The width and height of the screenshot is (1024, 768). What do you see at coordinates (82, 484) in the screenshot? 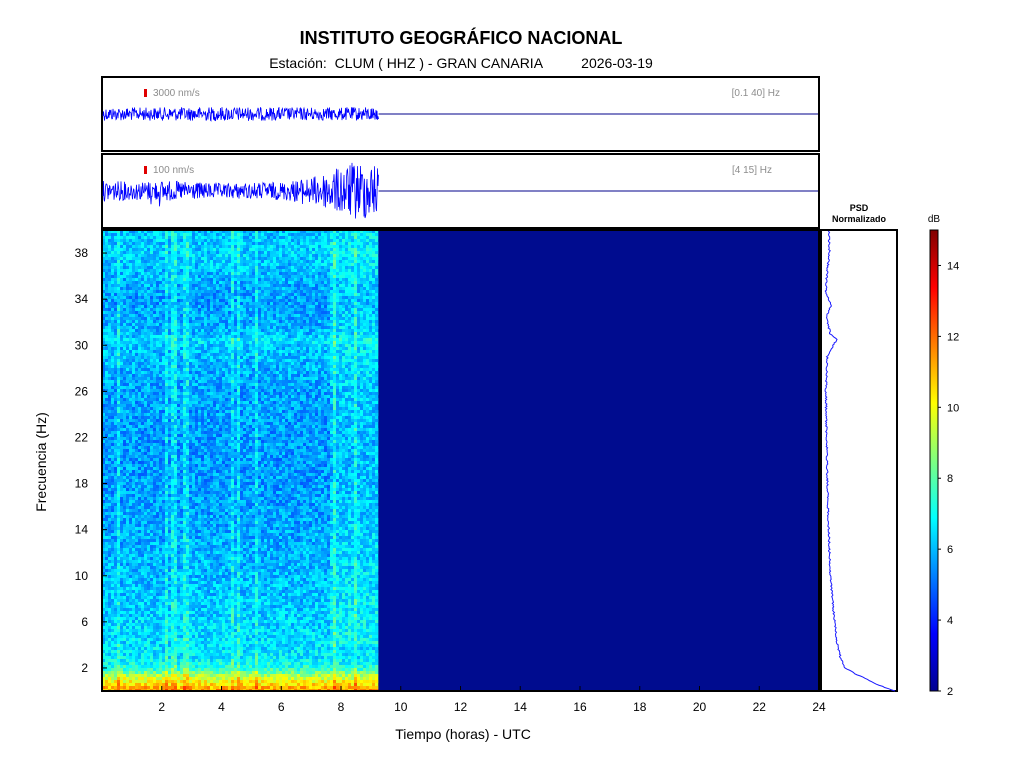
I see `y-tick-label: 18` at bounding box center [82, 484].